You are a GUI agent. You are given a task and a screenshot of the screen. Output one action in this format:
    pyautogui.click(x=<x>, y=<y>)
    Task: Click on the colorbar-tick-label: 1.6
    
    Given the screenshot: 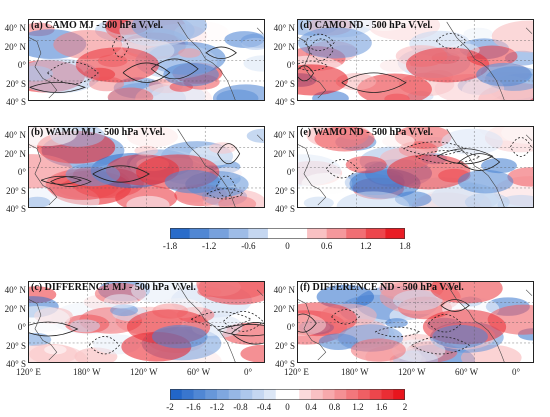 What is the action you would take?
    pyautogui.click(x=381, y=407)
    